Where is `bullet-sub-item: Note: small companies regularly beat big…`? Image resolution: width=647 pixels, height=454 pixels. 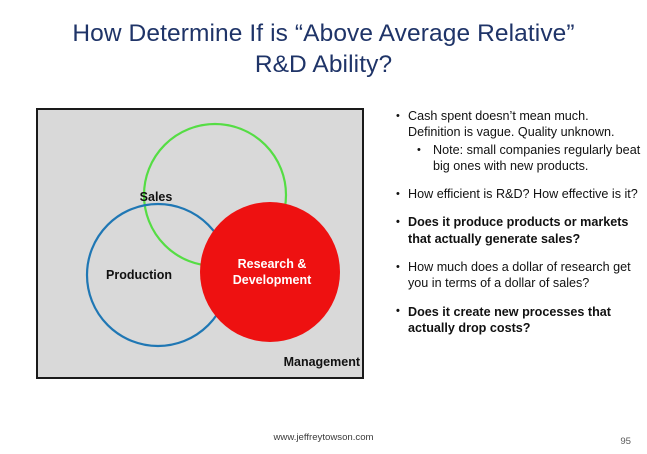 bullet-sub-item: Note: small companies regularly beat big… is located at coordinates (518, 158).